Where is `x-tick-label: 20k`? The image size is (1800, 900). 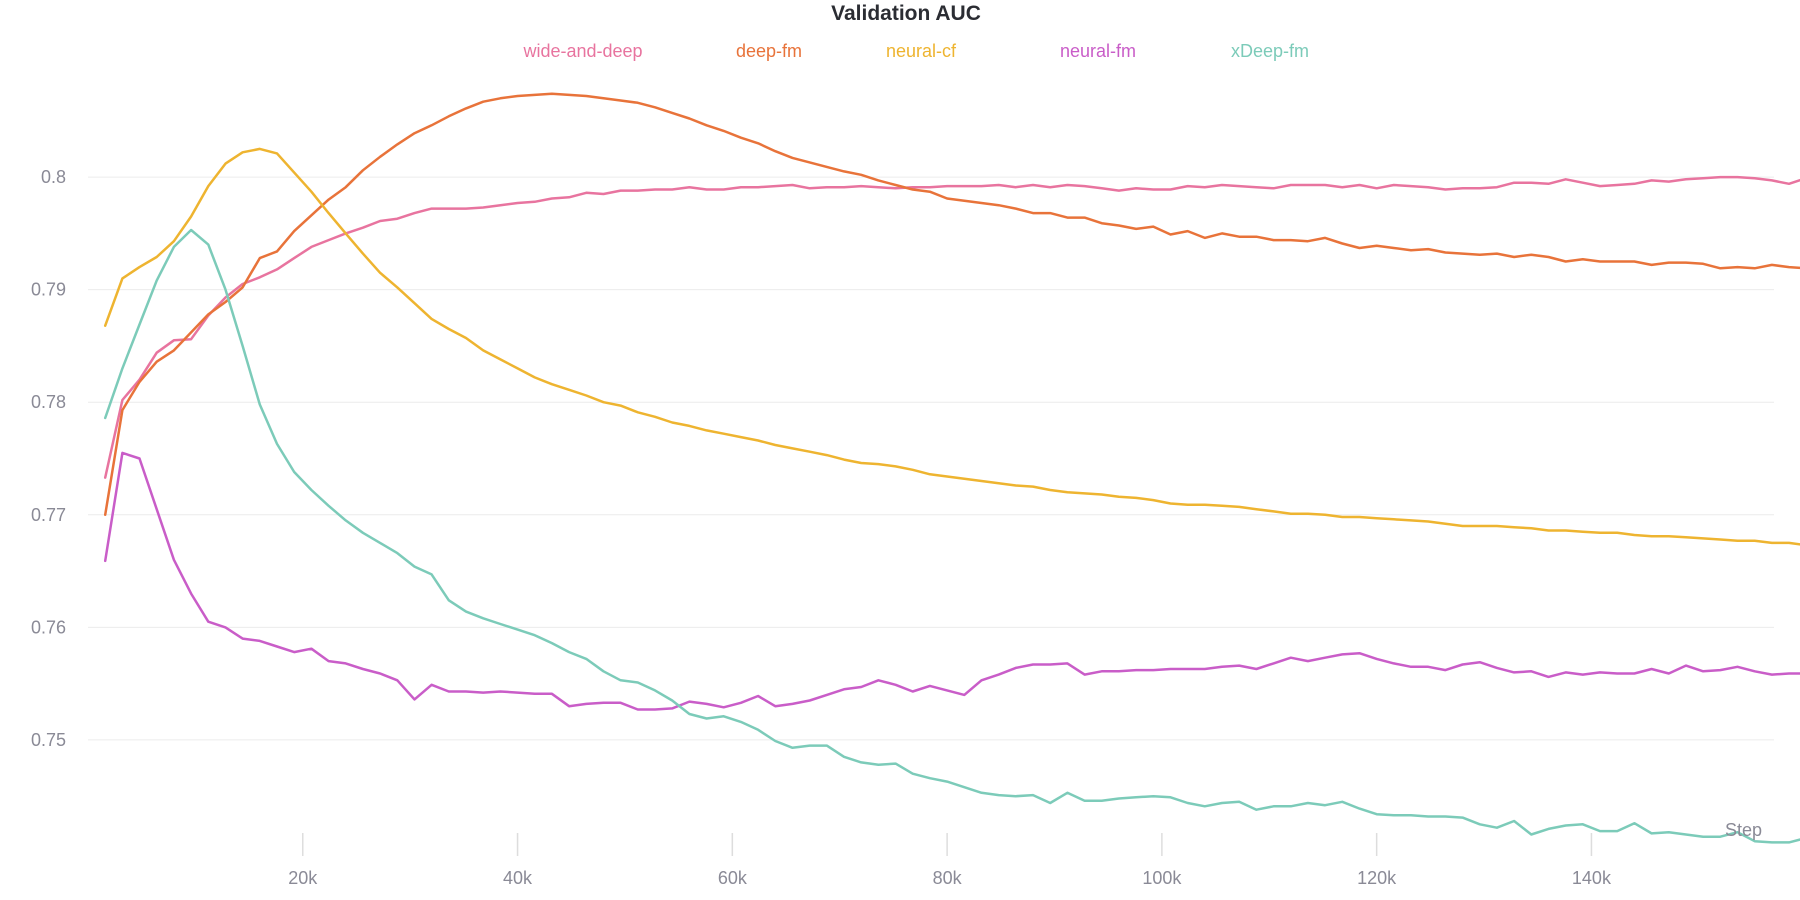 x-tick-label: 20k is located at coordinates (303, 878).